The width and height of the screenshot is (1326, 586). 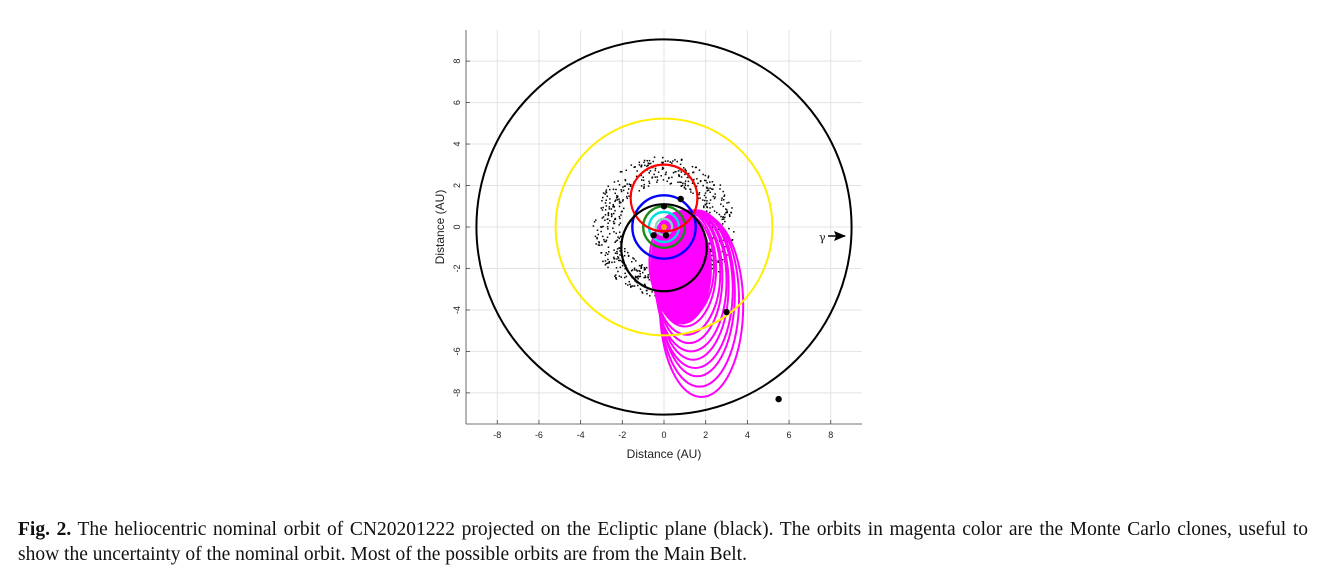 What do you see at coordinates (497, 435) in the screenshot?
I see `x-tick-label: -8` at bounding box center [497, 435].